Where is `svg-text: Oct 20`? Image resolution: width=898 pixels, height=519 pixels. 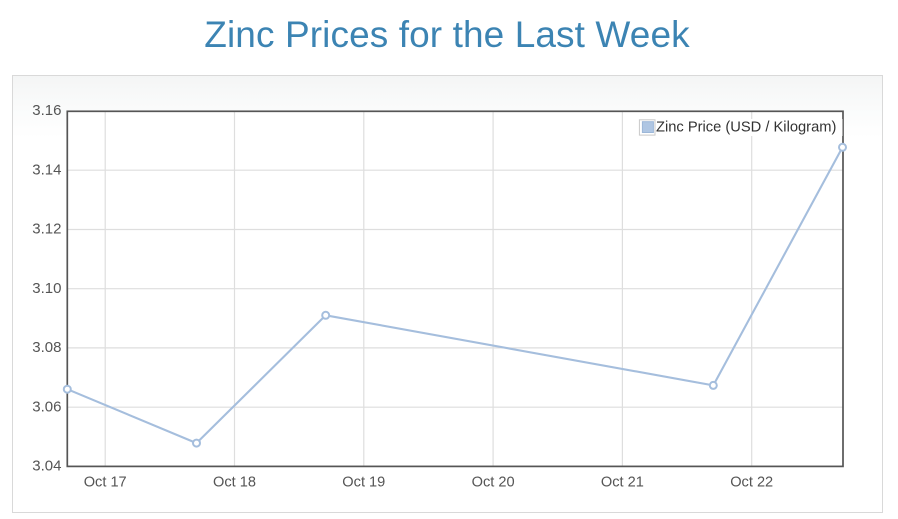 svg-text: Oct 20 is located at coordinates (493, 483).